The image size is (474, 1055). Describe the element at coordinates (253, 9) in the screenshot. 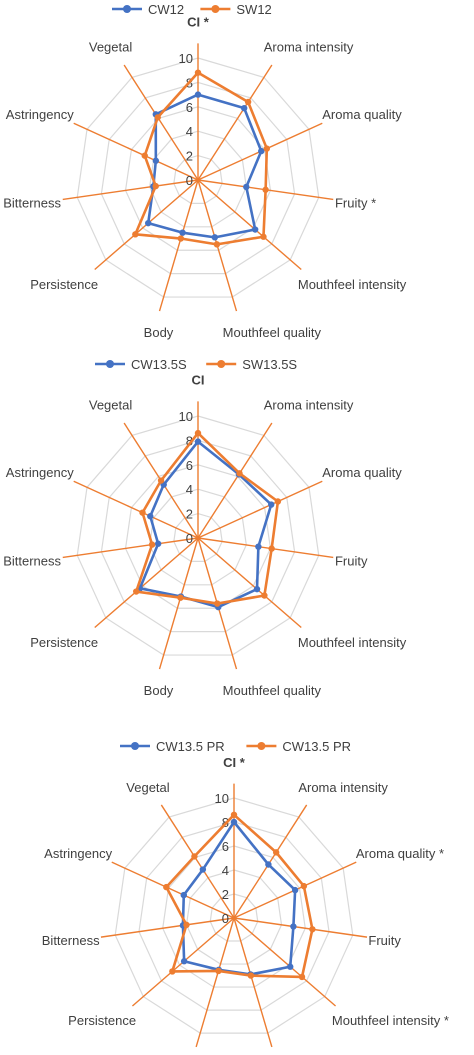

I see `legend-label: SW12` at that location.